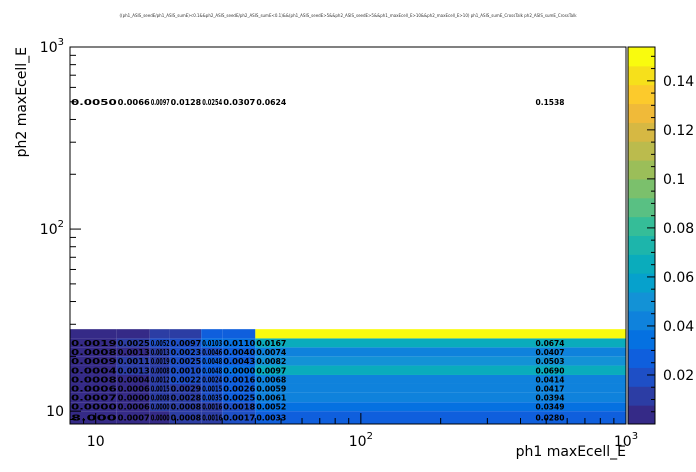  I want to click on cell-label: 0.0046, so click(212, 352).